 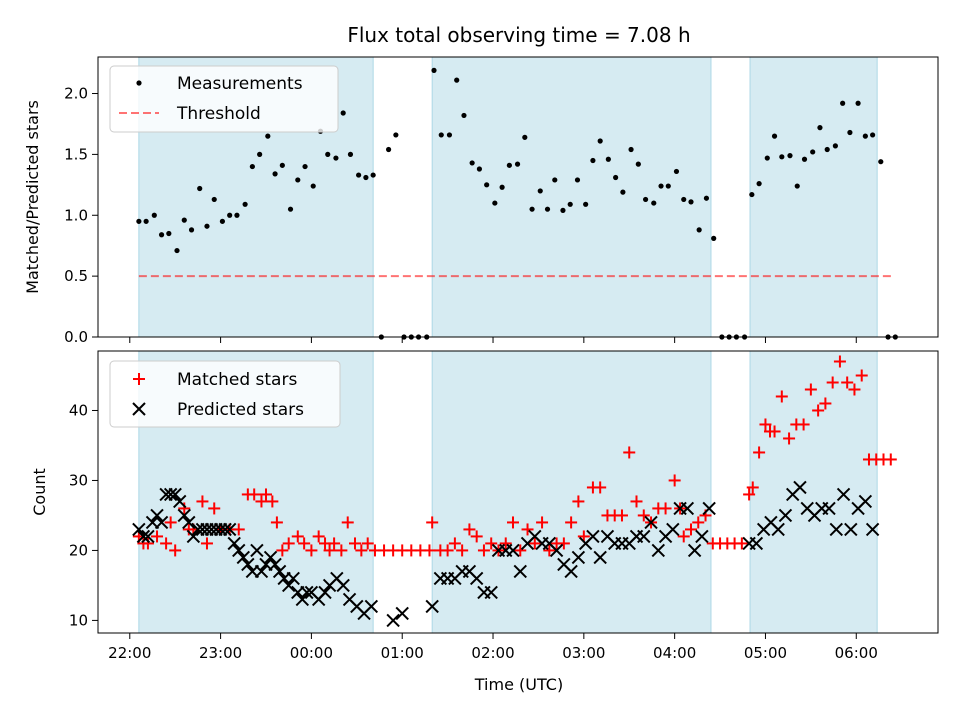 I want to click on top-y-axis-label: Matched/Predicted stars, so click(x=32, y=197).